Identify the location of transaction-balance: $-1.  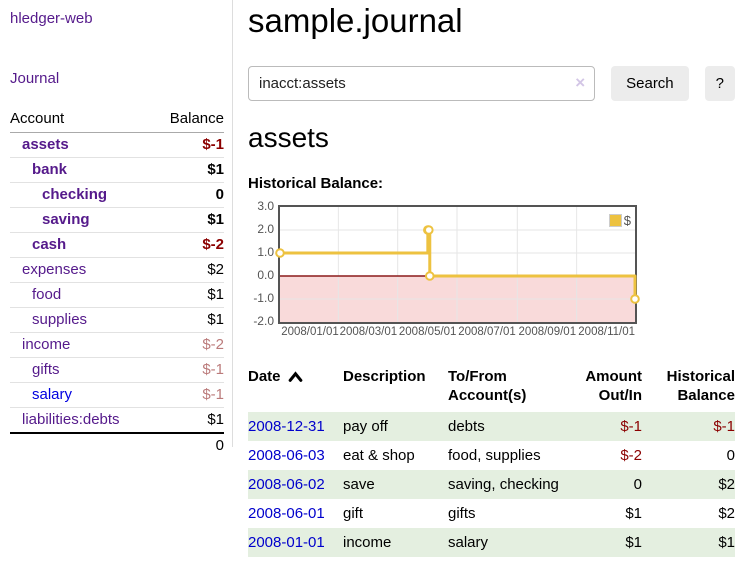
(724, 426).